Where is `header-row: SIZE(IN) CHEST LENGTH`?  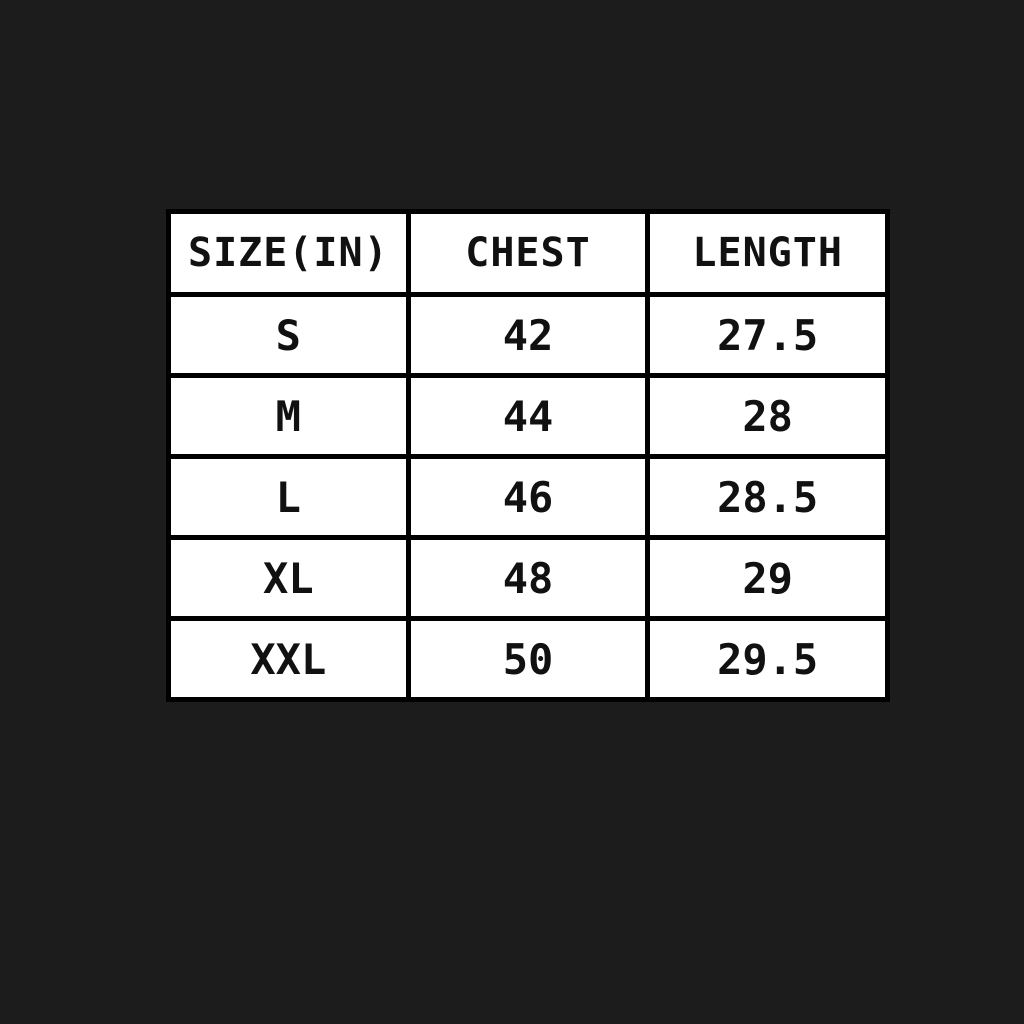
header-row: SIZE(IN) CHEST LENGTH is located at coordinates (528, 253).